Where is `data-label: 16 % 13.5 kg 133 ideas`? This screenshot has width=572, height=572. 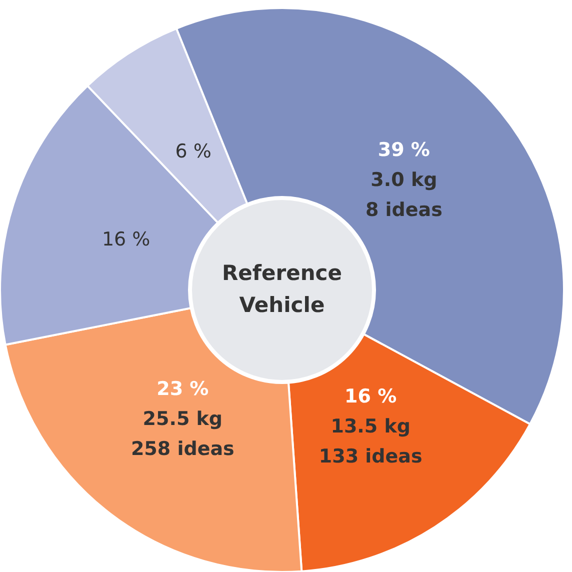 data-label: 16 % 13.5 kg 133 ideas is located at coordinates (370, 427).